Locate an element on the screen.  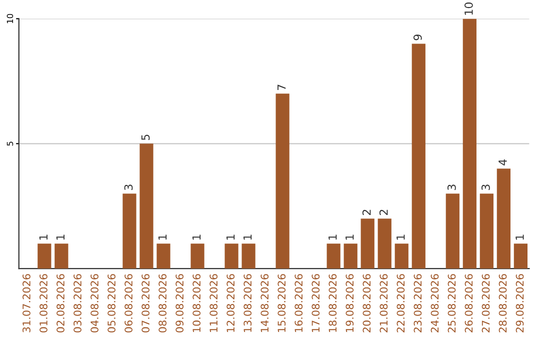
data-label: 5 is located at coordinates (145, 137).